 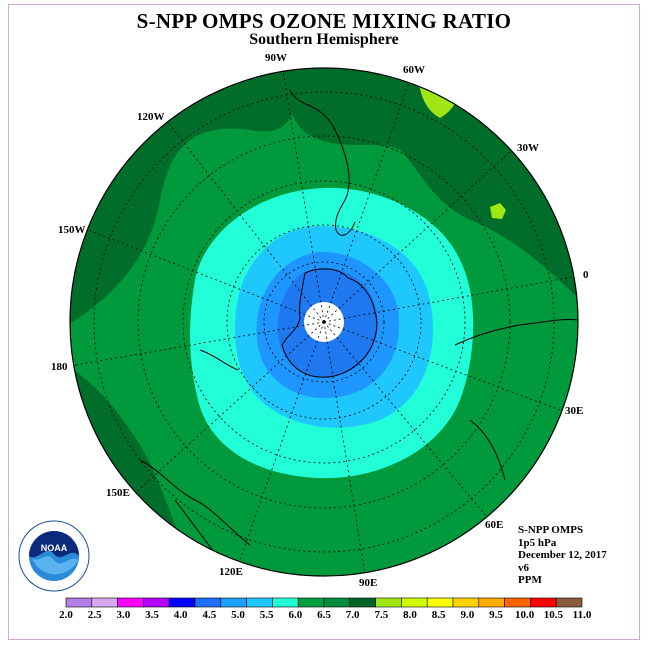 I want to click on colorbar-tick-label: 11.0, so click(x=582, y=615).